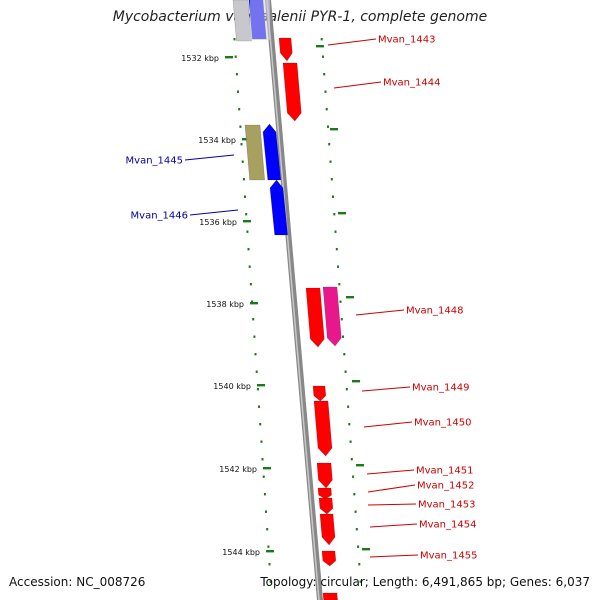  What do you see at coordinates (242, 21) in the screenshot?
I see `partial-gene-block` at bounding box center [242, 21].